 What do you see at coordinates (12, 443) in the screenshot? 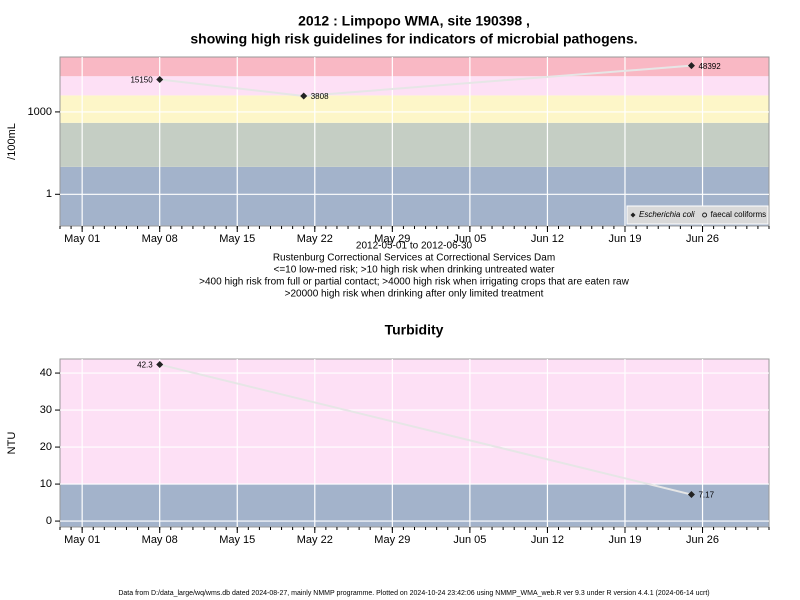
I see `y-axis-label: NTU` at bounding box center [12, 443].